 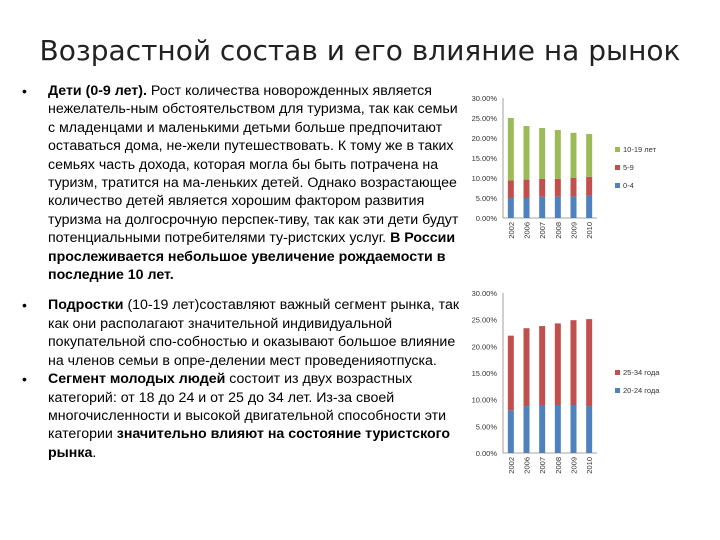 What do you see at coordinates (640, 149) in the screenshot?
I see `legend-label: 10-19 лет` at bounding box center [640, 149].